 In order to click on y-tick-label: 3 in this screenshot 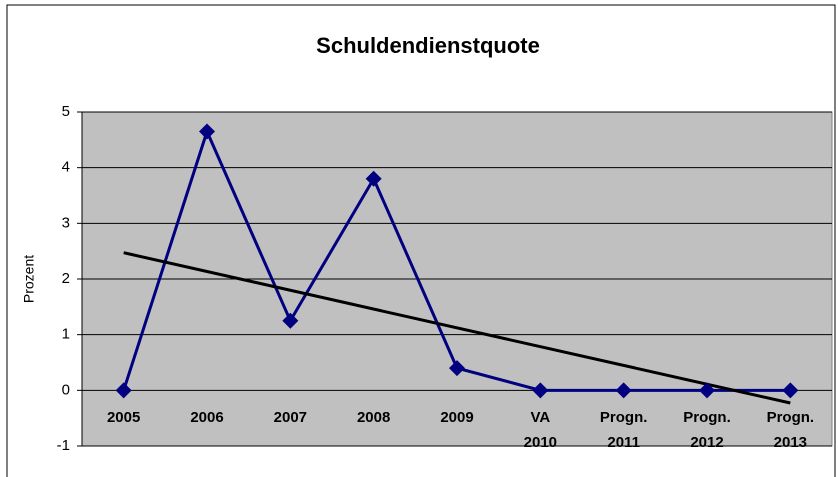, I will do `click(66, 222)`.